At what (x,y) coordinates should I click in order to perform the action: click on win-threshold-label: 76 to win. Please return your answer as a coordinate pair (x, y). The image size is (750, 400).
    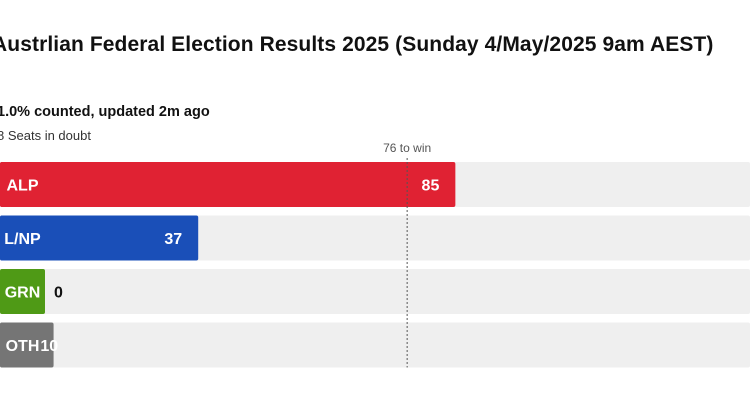
    Looking at the image, I should click on (407, 148).